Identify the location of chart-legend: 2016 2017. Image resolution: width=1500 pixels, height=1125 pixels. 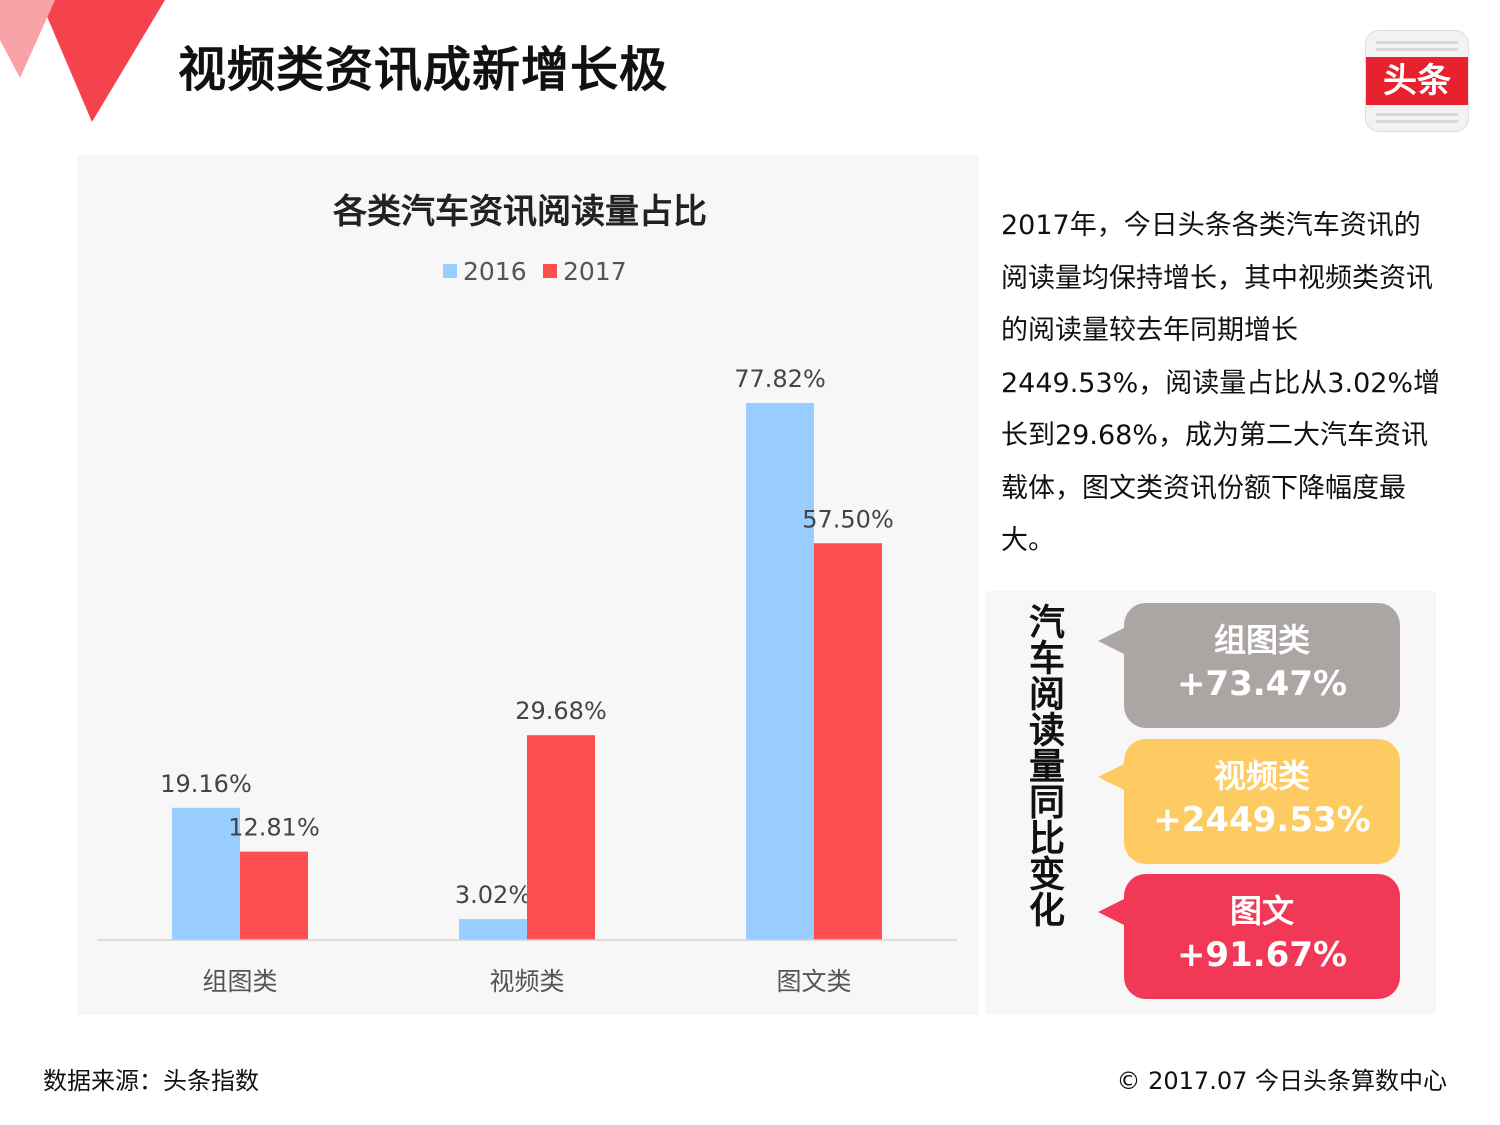
(535, 271).